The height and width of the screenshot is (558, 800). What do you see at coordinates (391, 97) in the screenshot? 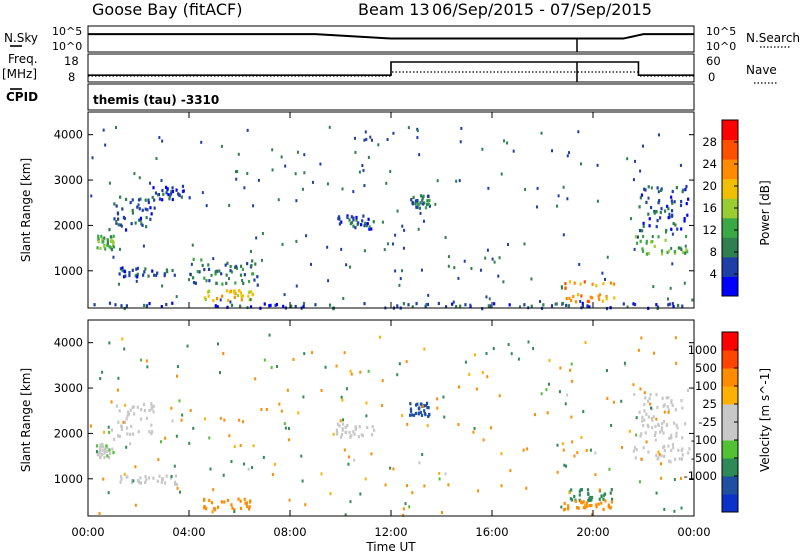
I see `cpid-strip` at bounding box center [391, 97].